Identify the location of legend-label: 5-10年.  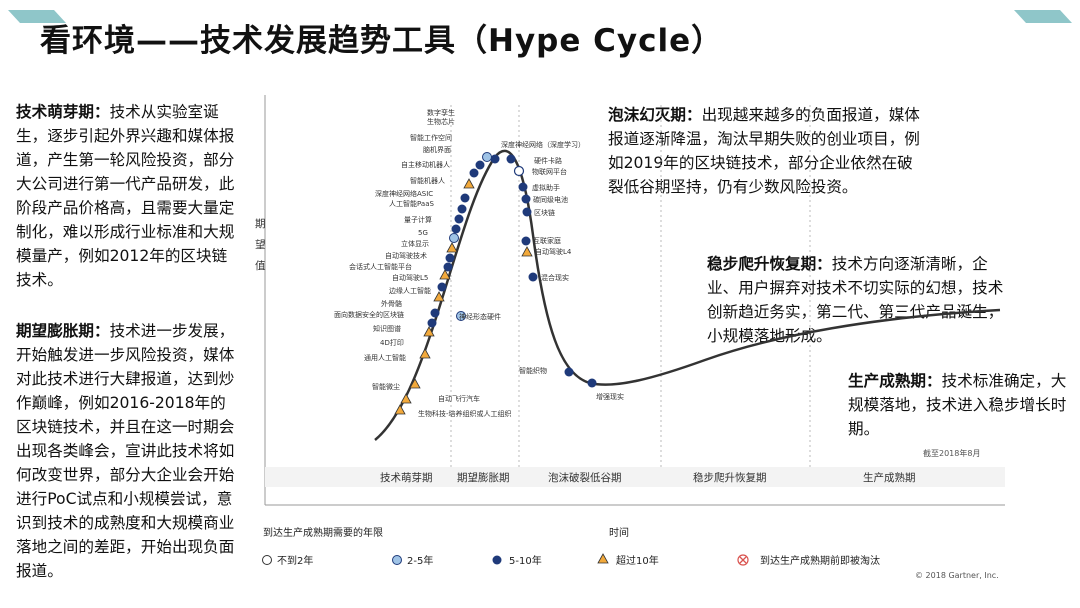
(525, 560).